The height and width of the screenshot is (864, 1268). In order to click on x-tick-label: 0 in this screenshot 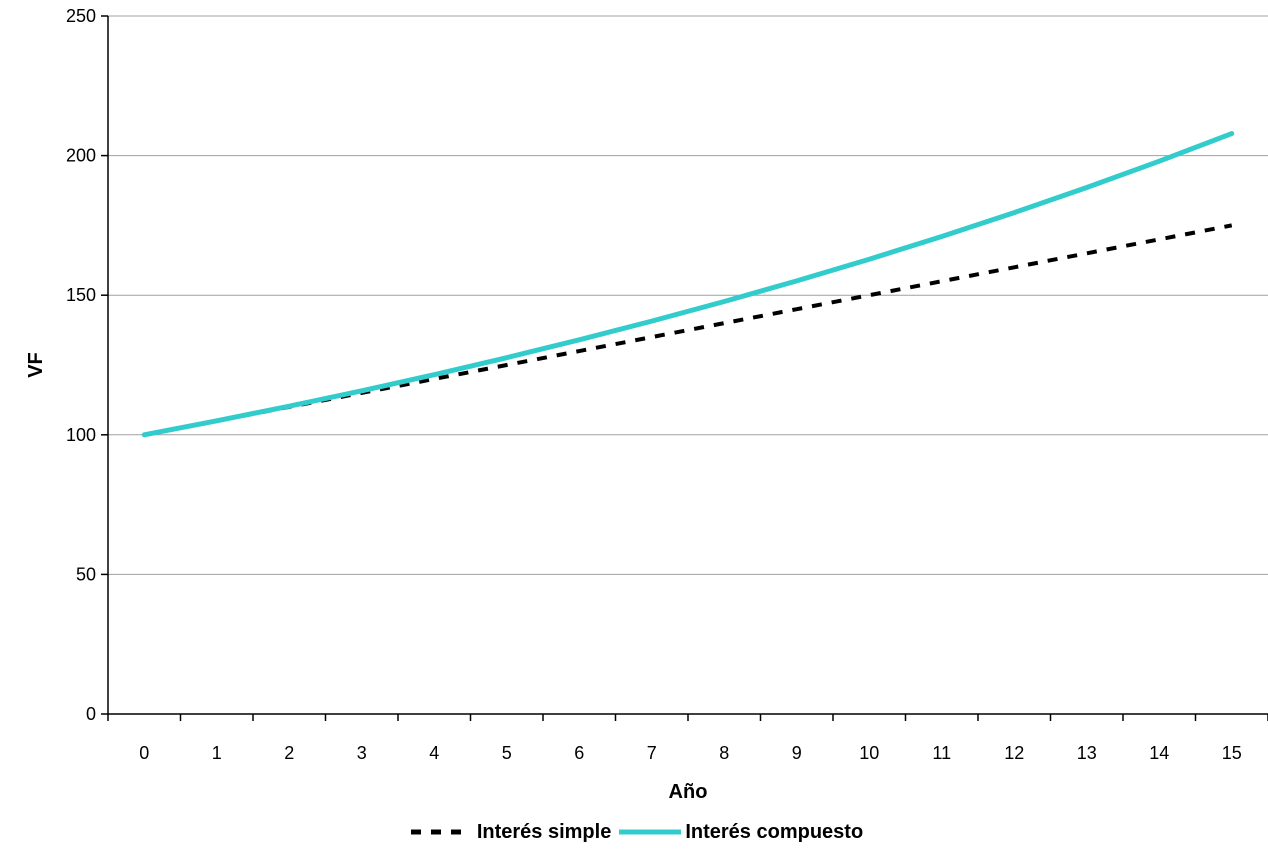, I will do `click(144, 753)`.